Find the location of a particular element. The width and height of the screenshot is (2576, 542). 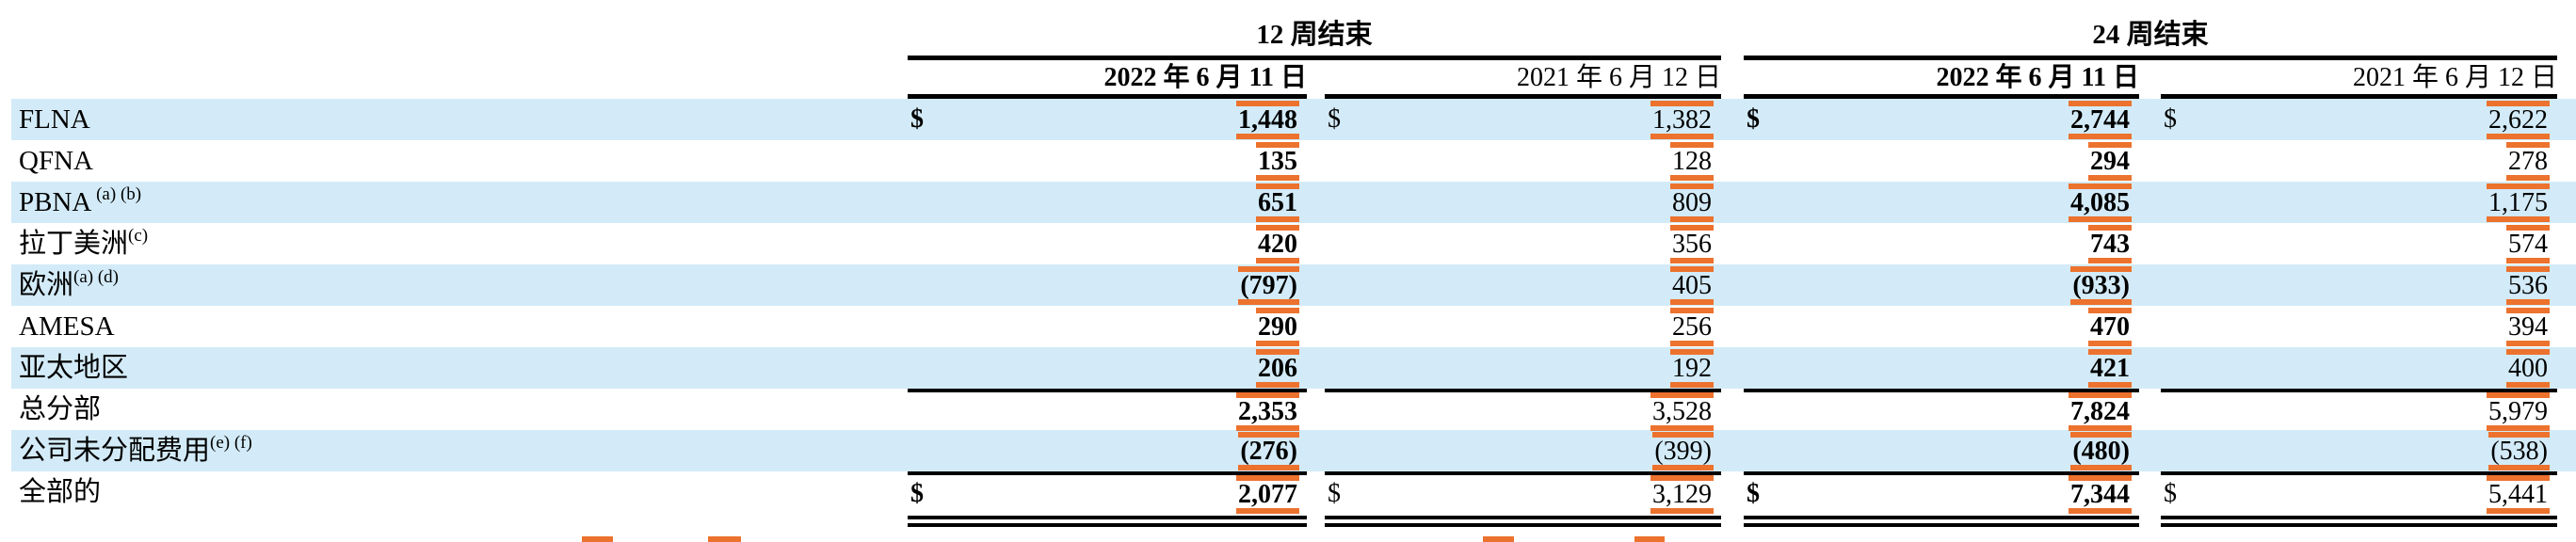

value: 2,353 is located at coordinates (1267, 411).